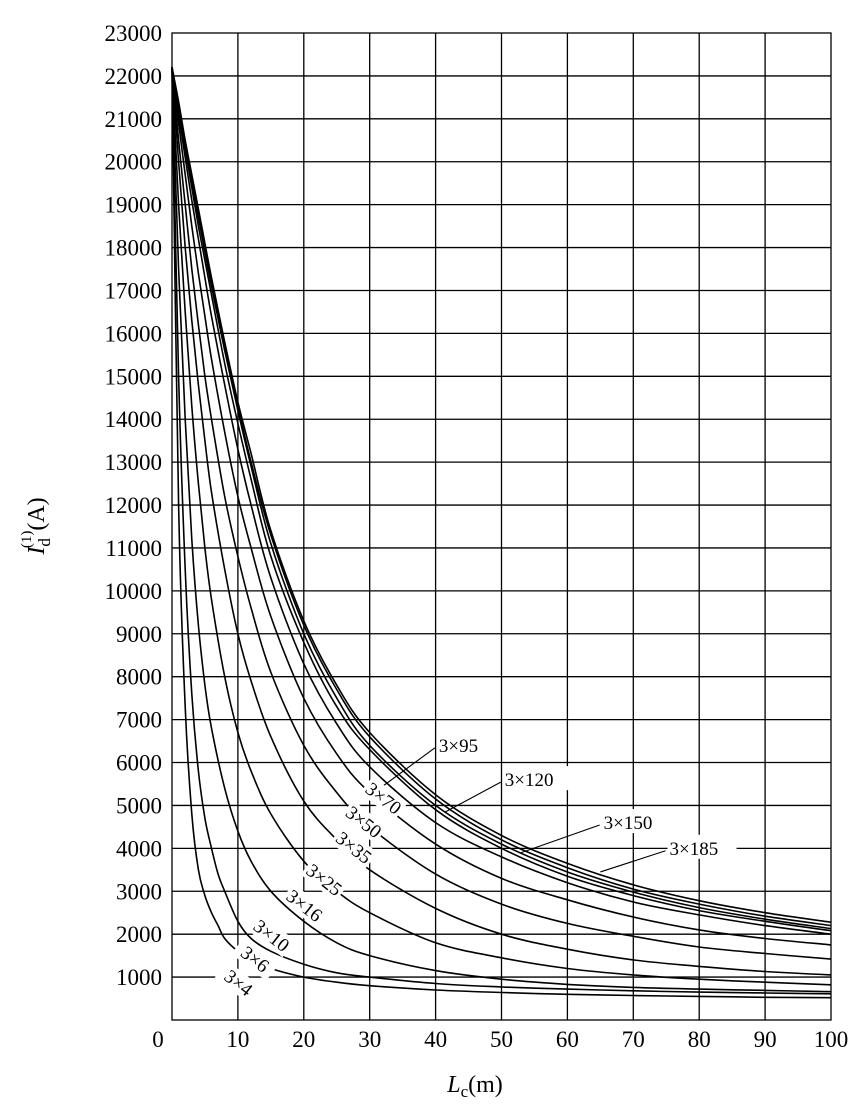  Describe the element at coordinates (485, 1085) in the screenshot. I see `x-axis-title-unit: (m)` at that location.